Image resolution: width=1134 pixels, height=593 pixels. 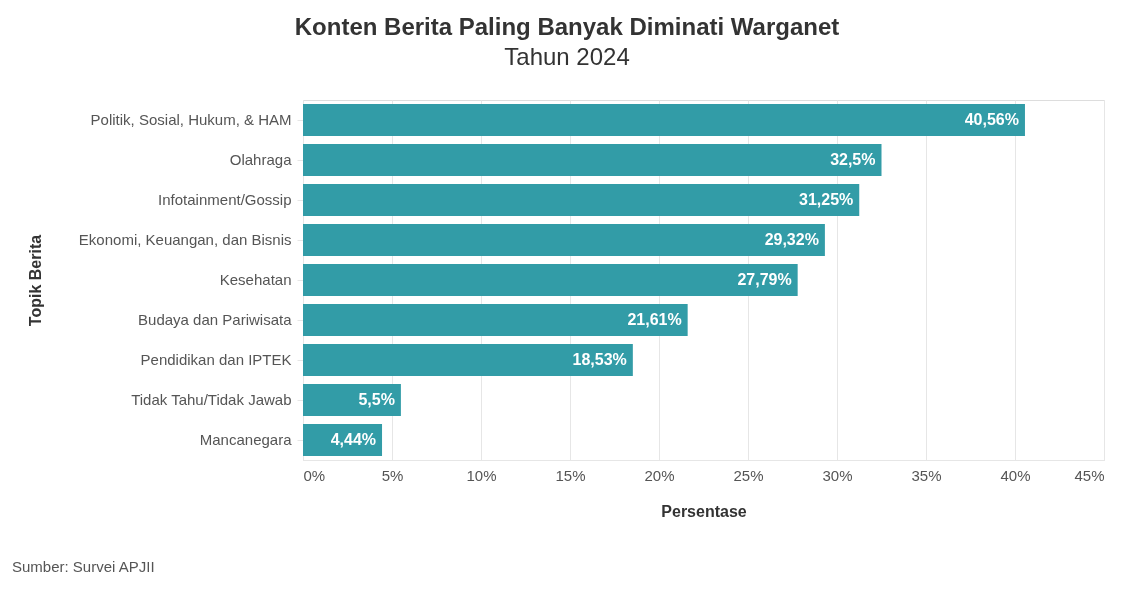 I want to click on y-tick-label: Mancanegara, so click(x=246, y=439).